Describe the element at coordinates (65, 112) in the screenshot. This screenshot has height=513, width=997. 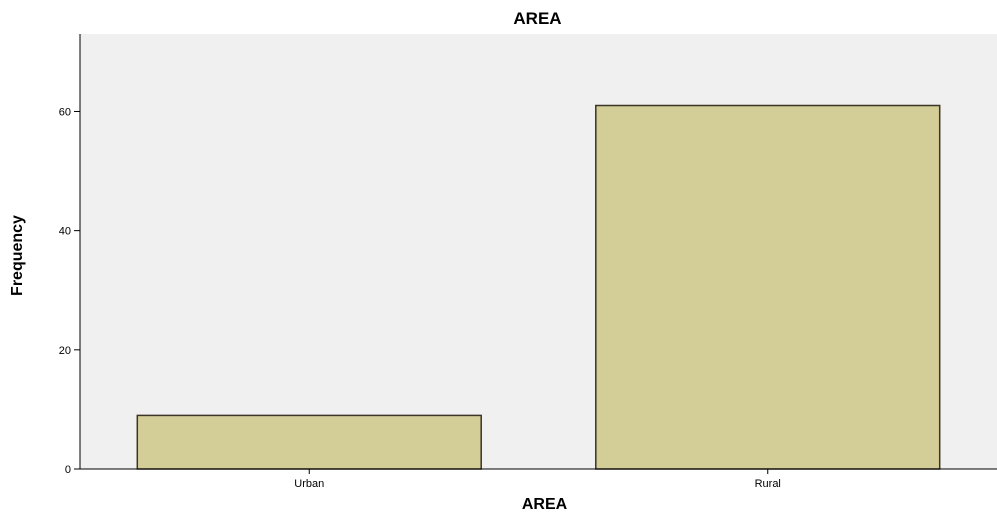
I see `y-tick-label: 60` at that location.